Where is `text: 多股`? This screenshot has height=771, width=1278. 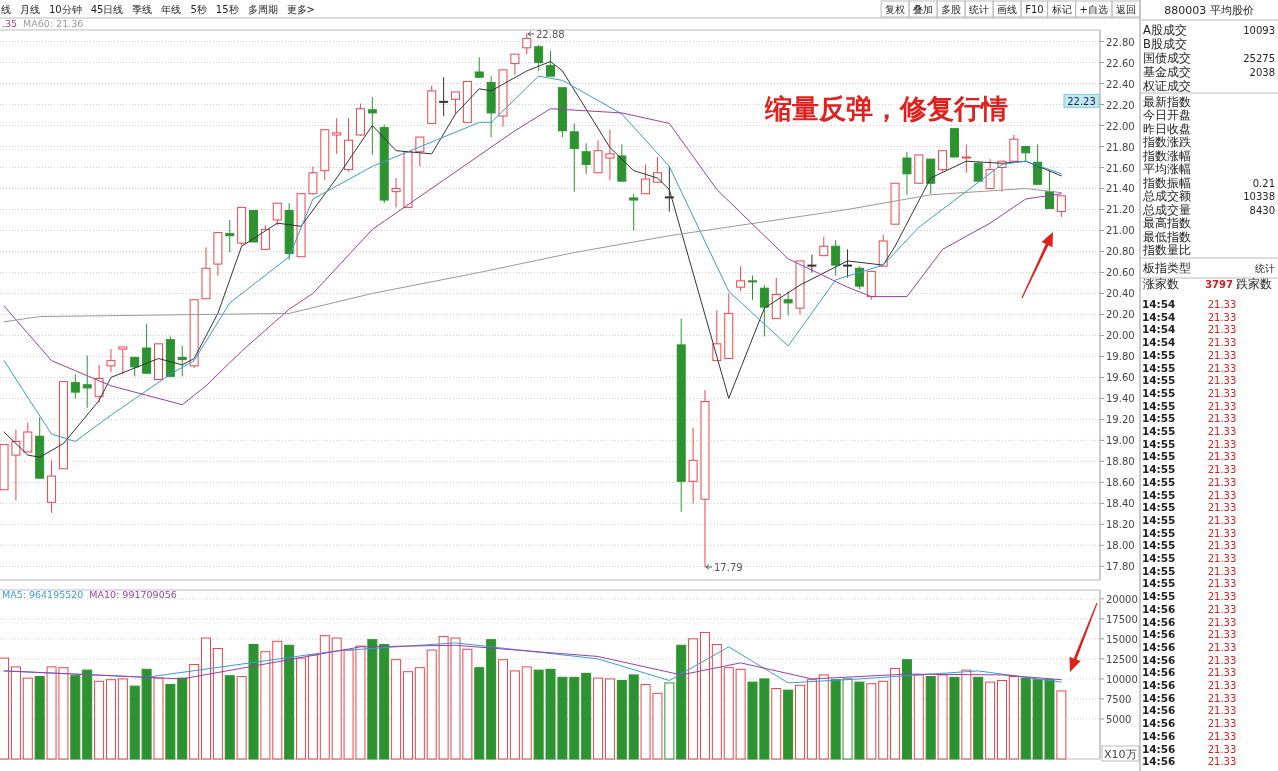 text: 多股 is located at coordinates (951, 9).